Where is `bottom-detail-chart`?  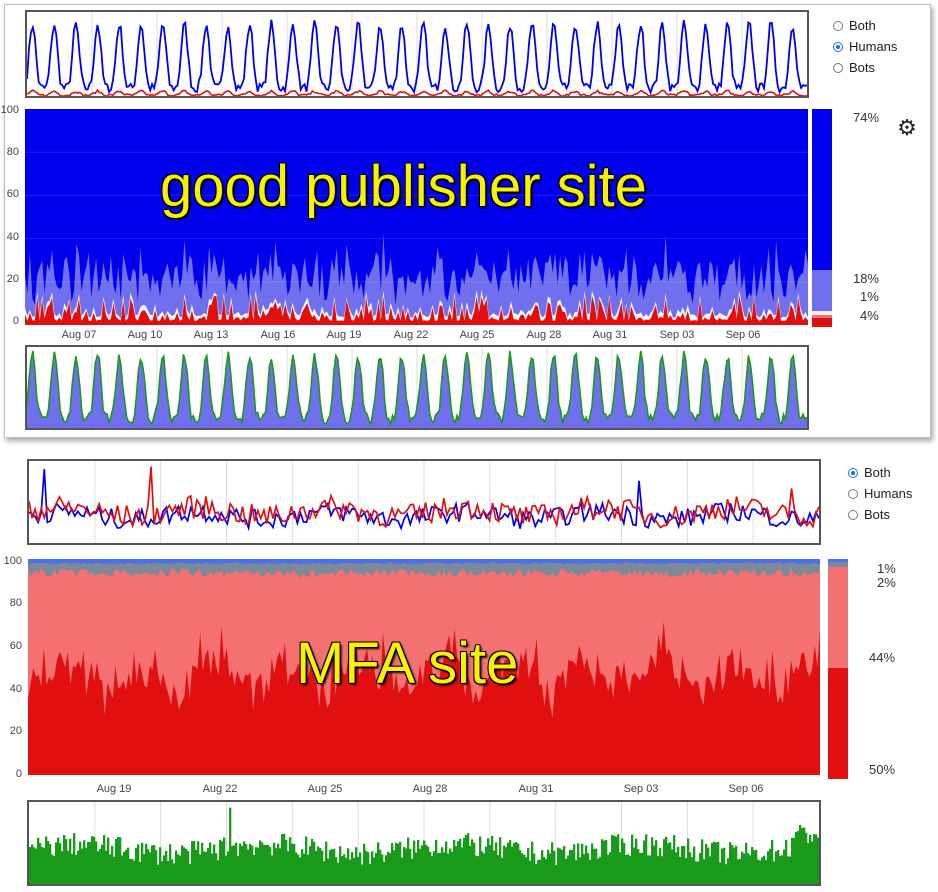
bottom-detail-chart is located at coordinates (424, 843).